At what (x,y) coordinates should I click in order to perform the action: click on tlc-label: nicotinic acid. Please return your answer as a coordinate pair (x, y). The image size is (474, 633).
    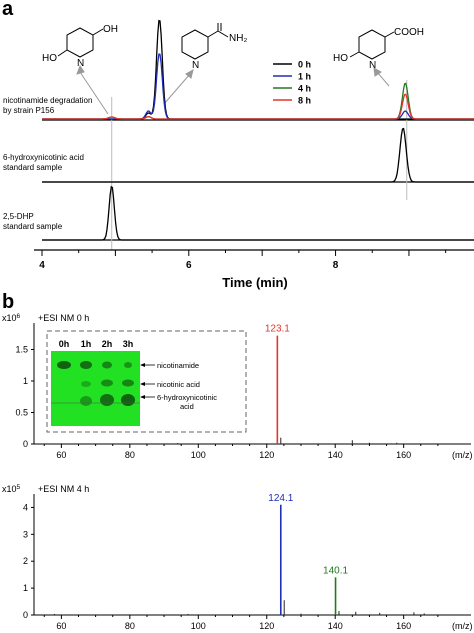
    Looking at the image, I should click on (178, 384).